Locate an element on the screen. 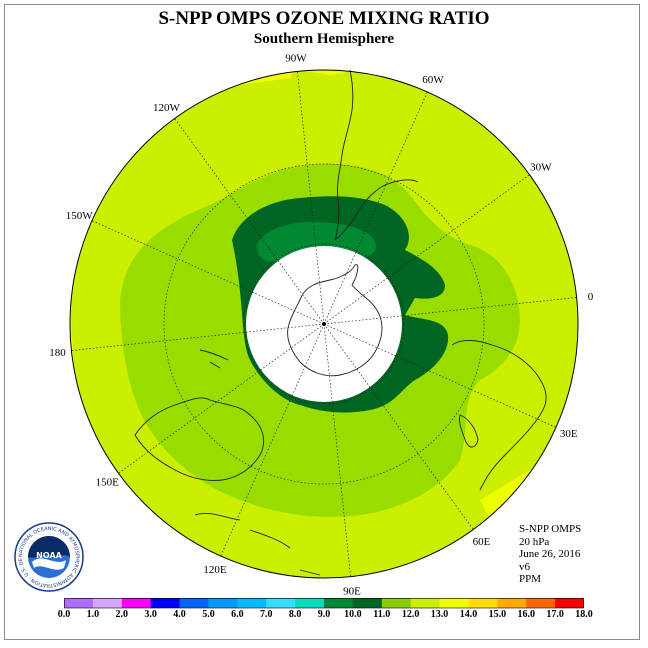  logo-text: NOAA is located at coordinates (49, 555).